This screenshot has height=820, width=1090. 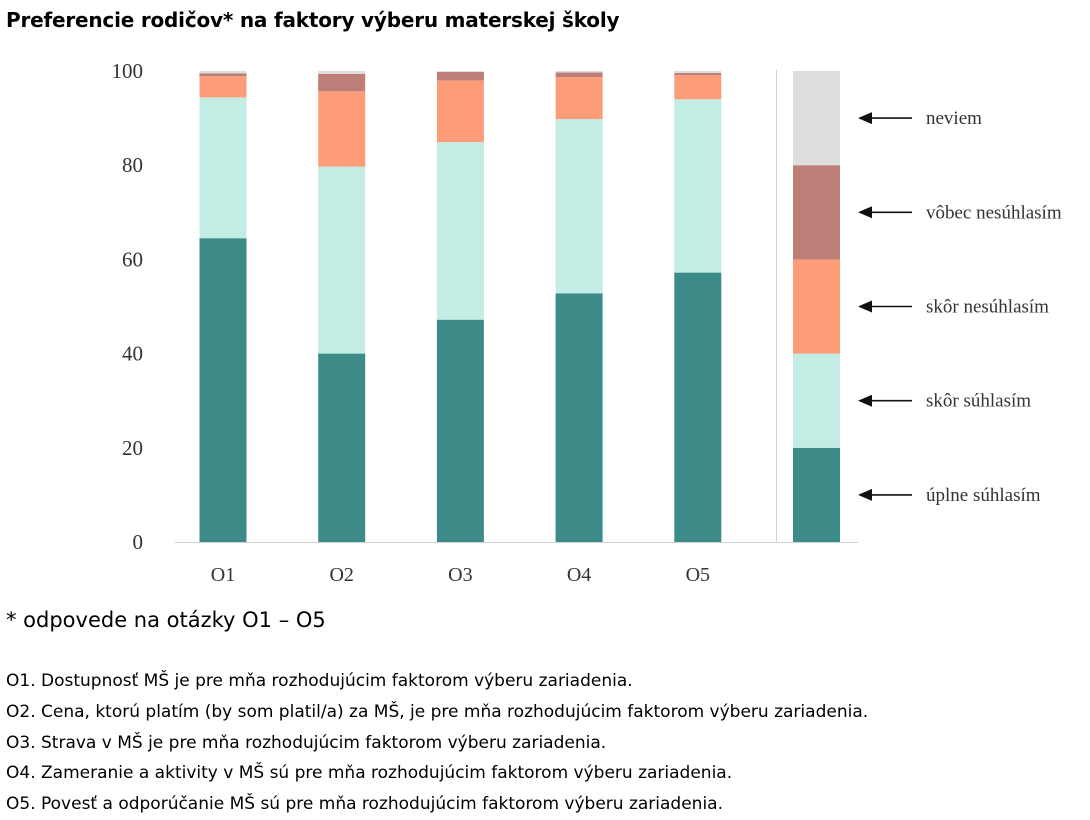 I want to click on y-tick-label: 60, so click(x=132, y=259).